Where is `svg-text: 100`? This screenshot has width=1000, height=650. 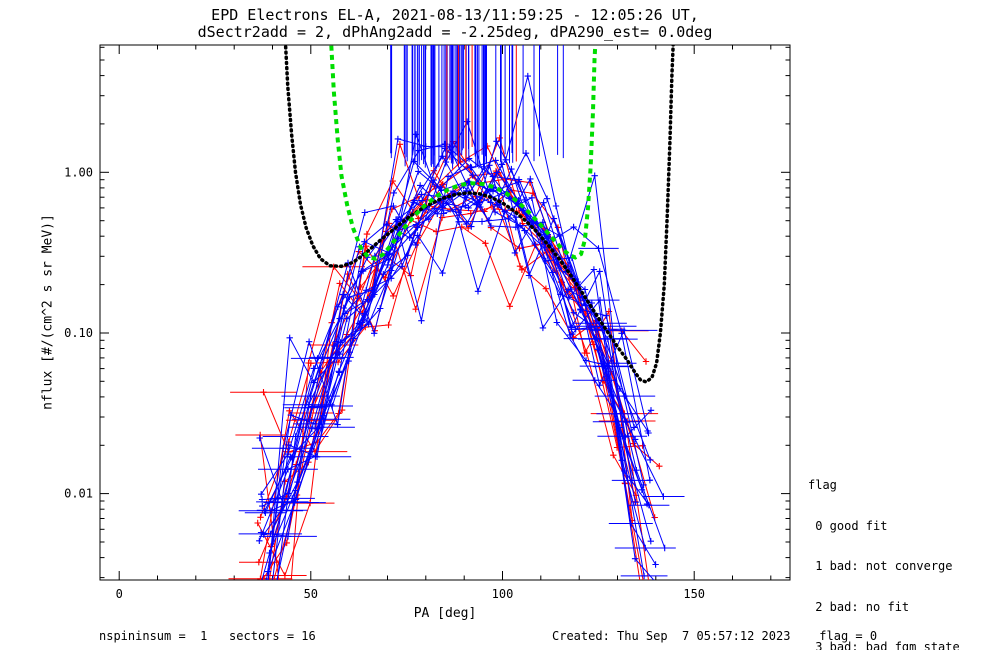
svg-text: 100 is located at coordinates (503, 594).